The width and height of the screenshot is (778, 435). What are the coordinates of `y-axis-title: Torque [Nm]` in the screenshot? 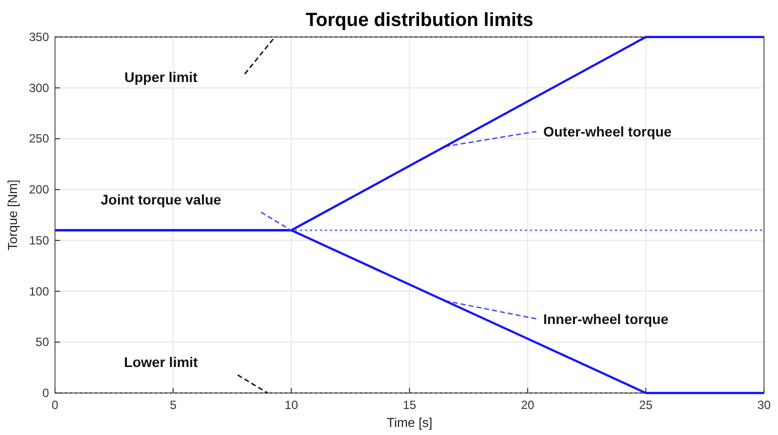 It's located at (12, 215).